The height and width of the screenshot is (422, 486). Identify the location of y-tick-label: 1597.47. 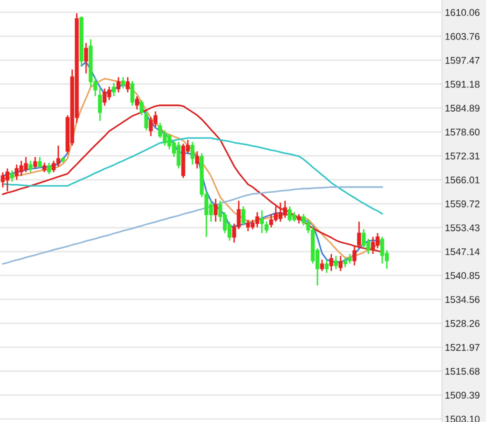
(463, 60).